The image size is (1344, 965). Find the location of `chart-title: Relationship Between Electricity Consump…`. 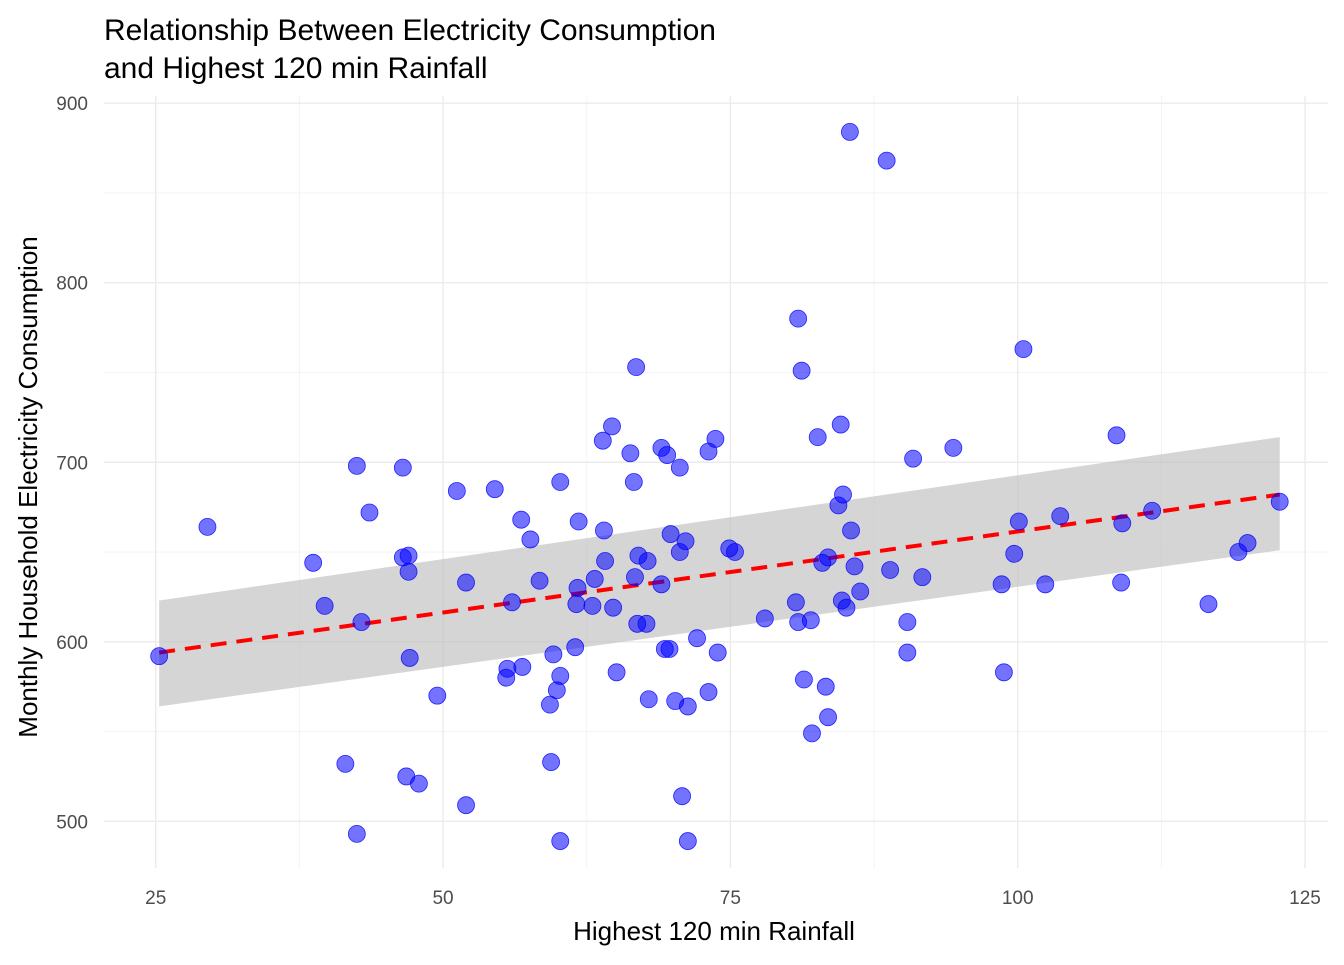

chart-title: Relationship Between Electricity Consump… is located at coordinates (410, 49).